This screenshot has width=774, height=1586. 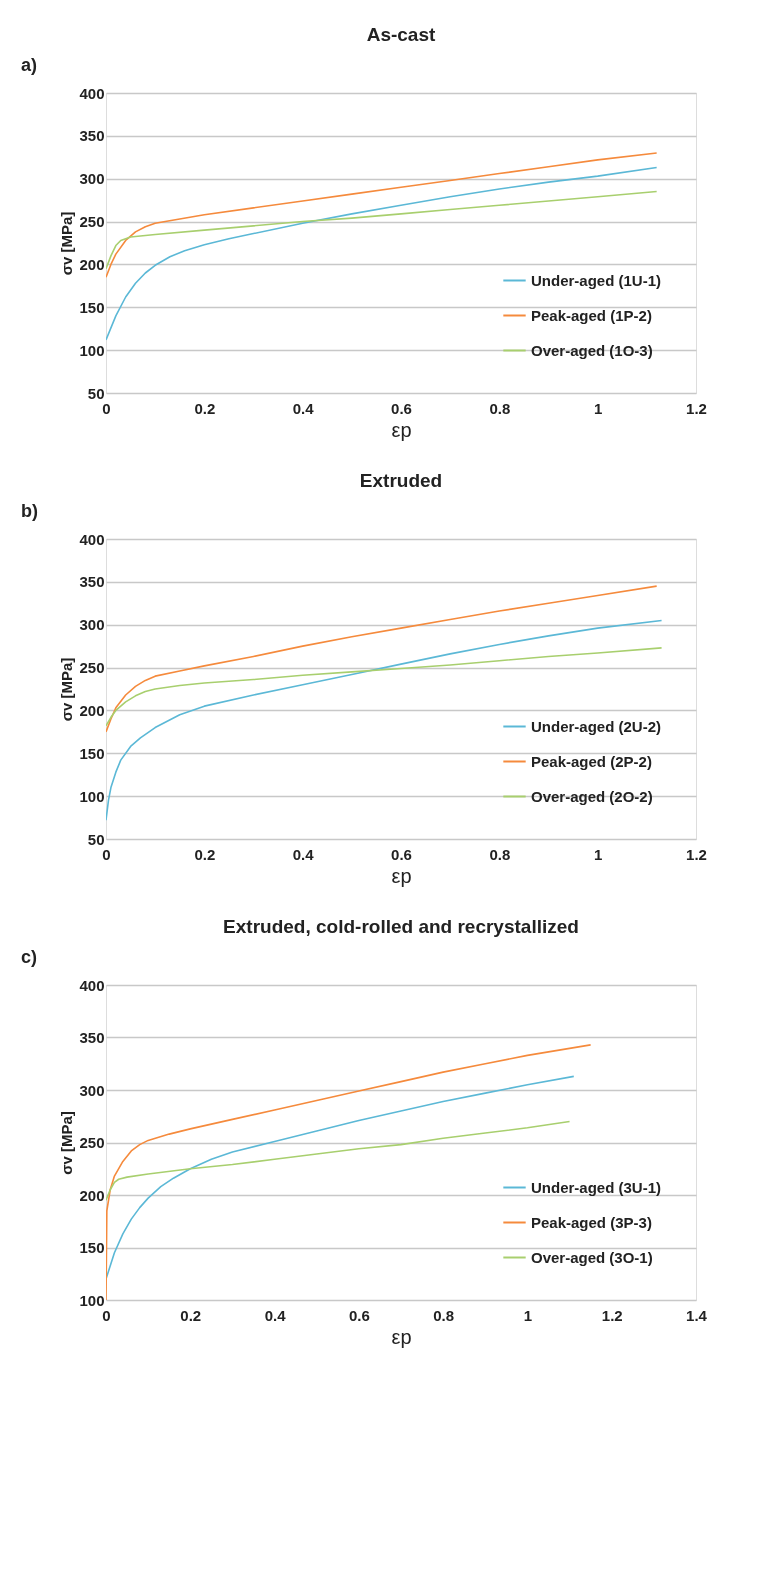 I want to click on legend-label: Peak-aged (3P-3), so click(x=591, y=1222).